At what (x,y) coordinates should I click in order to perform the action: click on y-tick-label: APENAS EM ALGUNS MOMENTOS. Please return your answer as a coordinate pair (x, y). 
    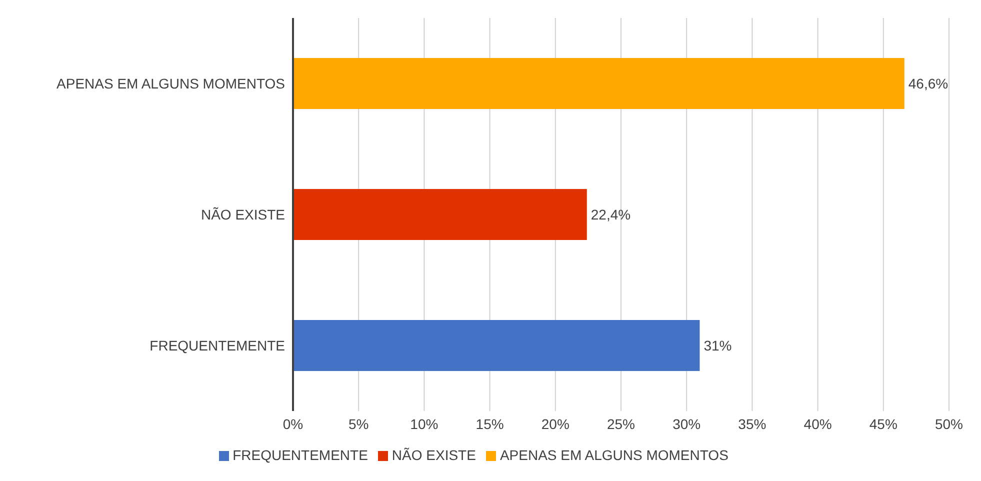
    Looking at the image, I should click on (170, 83).